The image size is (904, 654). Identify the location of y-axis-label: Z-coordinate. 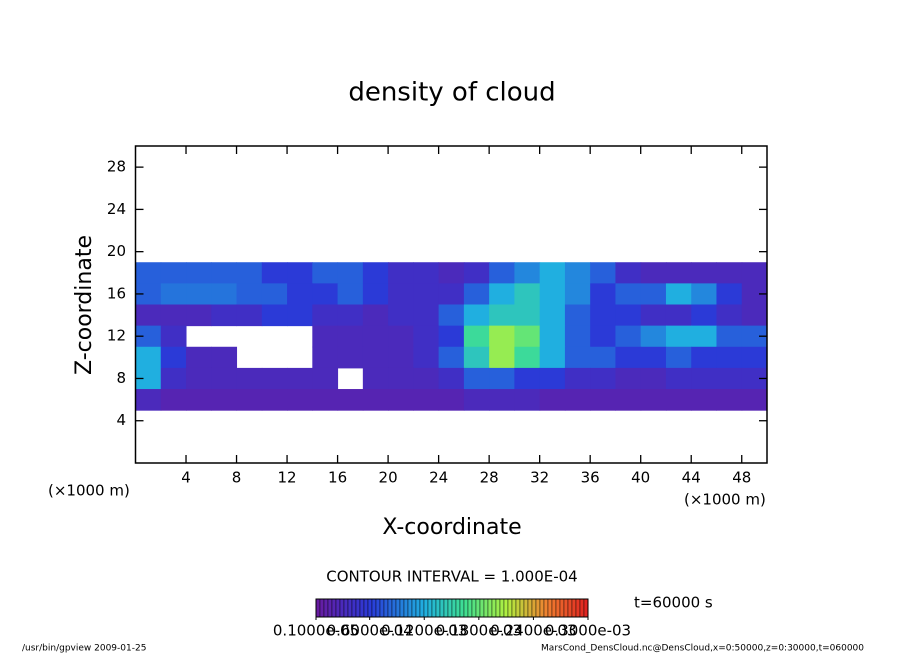
(84, 305).